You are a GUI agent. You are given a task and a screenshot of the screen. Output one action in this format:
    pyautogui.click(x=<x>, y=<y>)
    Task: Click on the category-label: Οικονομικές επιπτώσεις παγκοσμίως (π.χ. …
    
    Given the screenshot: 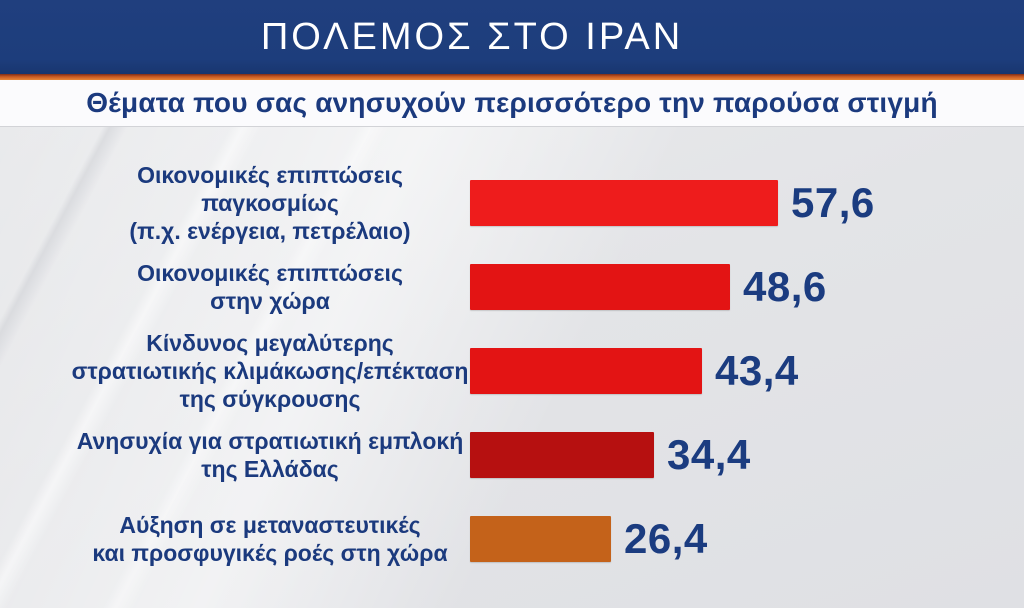 What is the action you would take?
    pyautogui.click(x=270, y=203)
    